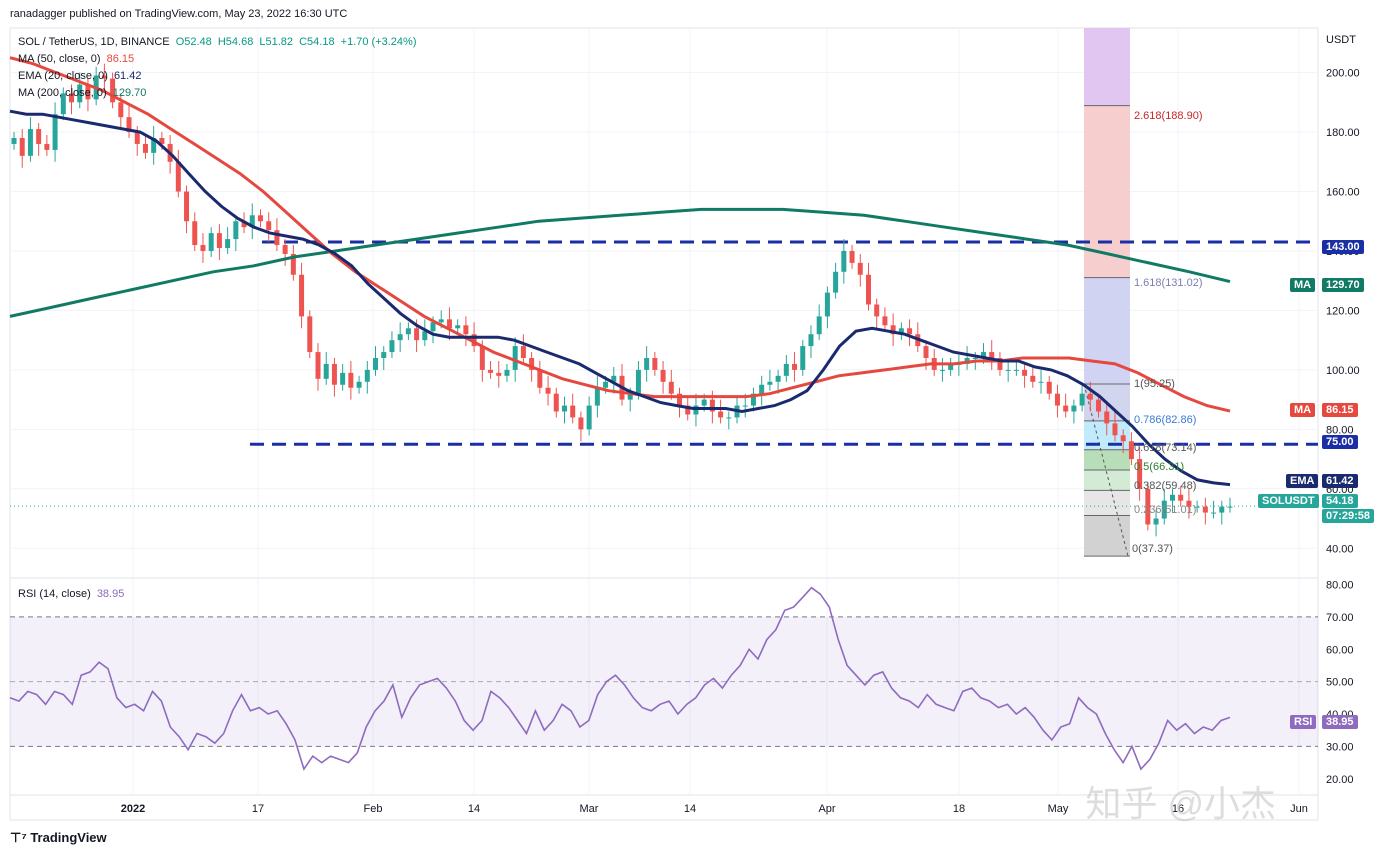 The image size is (1396, 857). What do you see at coordinates (1299, 809) in the screenshot?
I see `time-tick-label: Jun` at bounding box center [1299, 809].